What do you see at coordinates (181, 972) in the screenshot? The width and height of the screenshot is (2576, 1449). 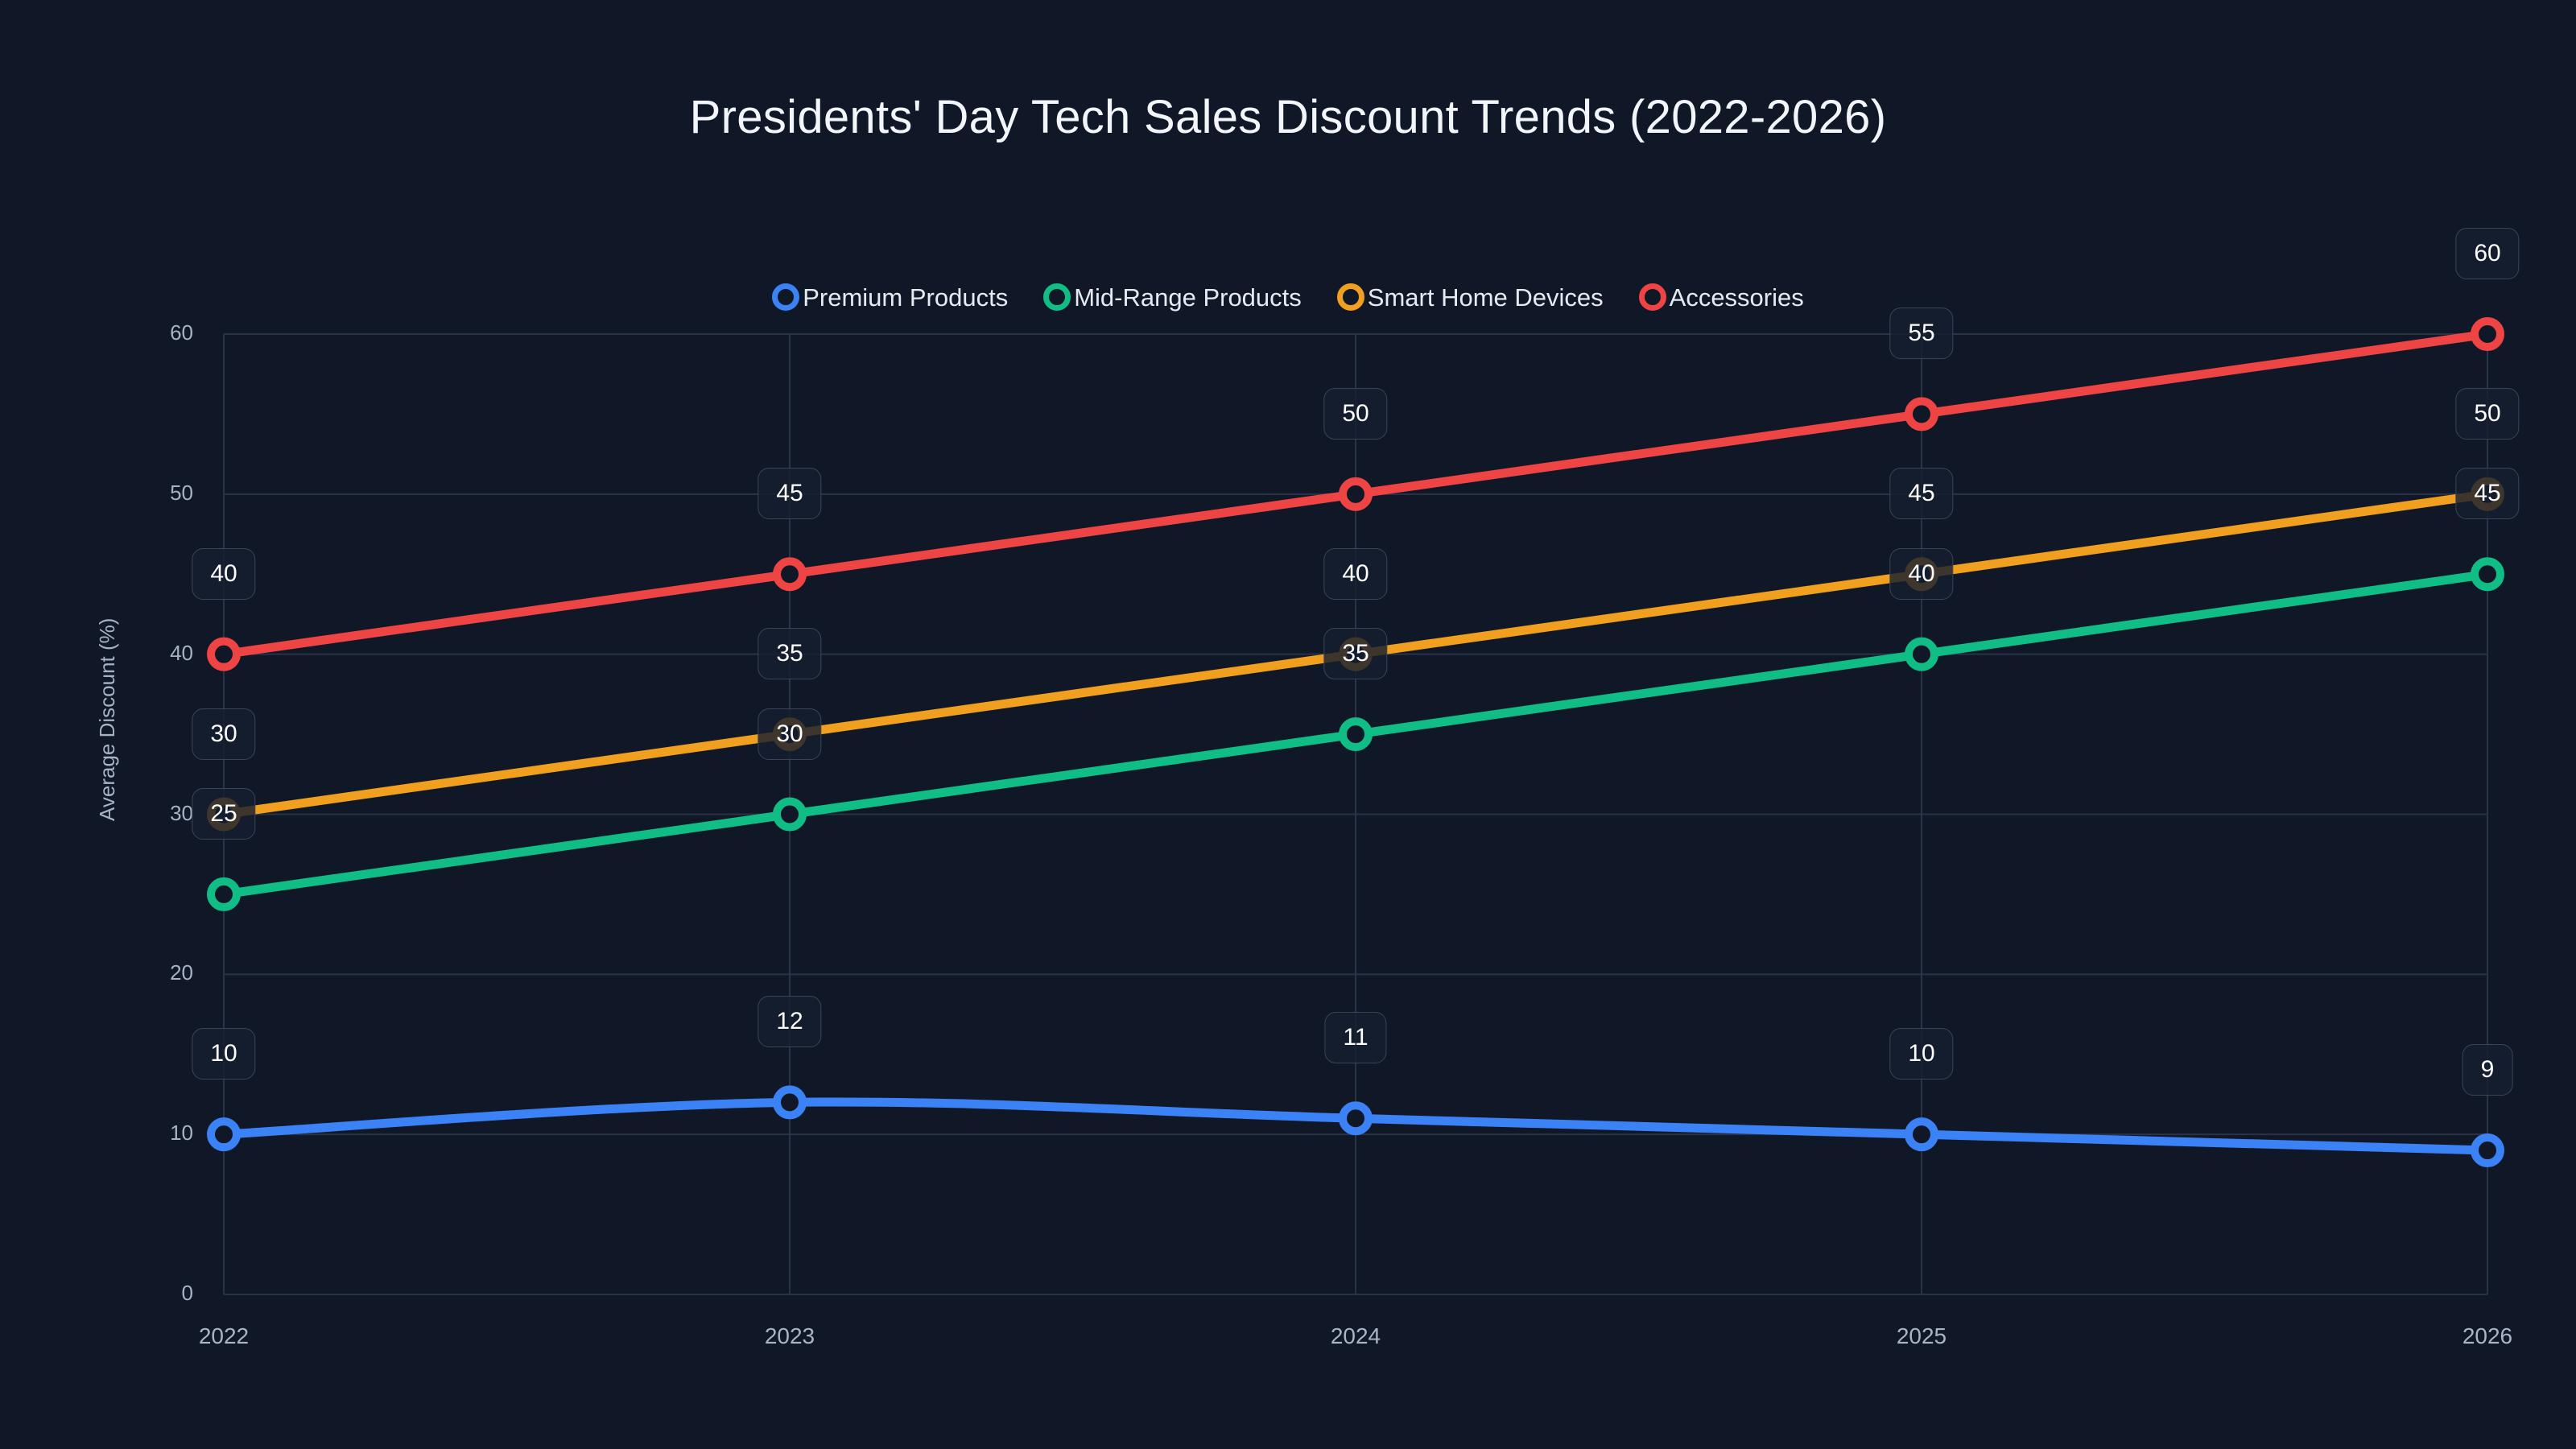 I see `y-axis-tick-label: 20` at bounding box center [181, 972].